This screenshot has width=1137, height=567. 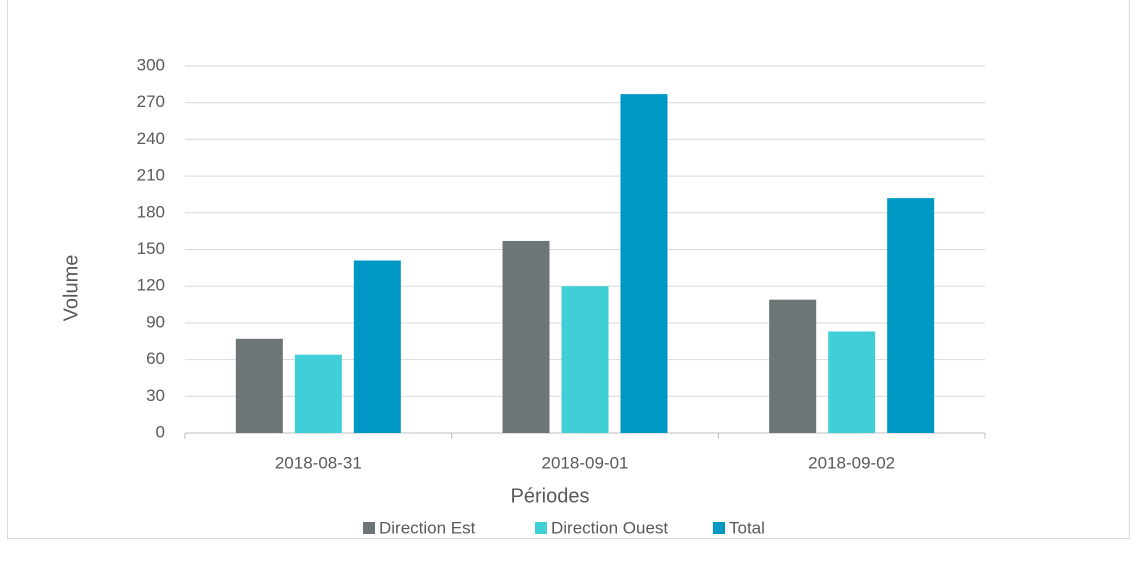 What do you see at coordinates (71, 288) in the screenshot?
I see `y-axis-title: Volume` at bounding box center [71, 288].